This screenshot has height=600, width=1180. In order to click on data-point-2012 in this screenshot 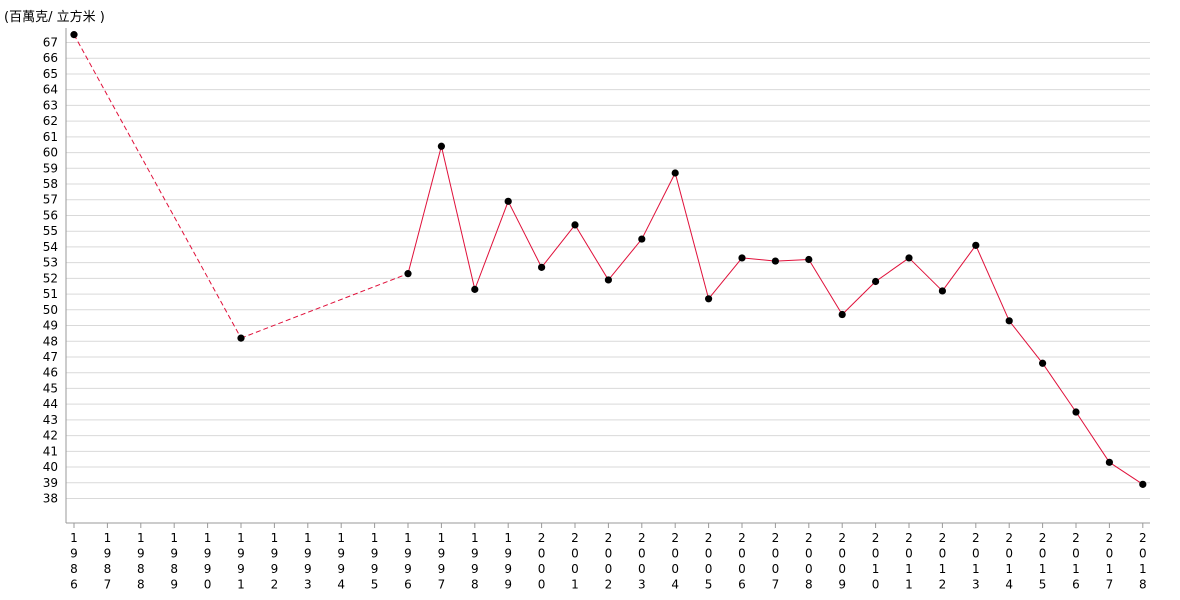, I will do `click(942, 291)`.